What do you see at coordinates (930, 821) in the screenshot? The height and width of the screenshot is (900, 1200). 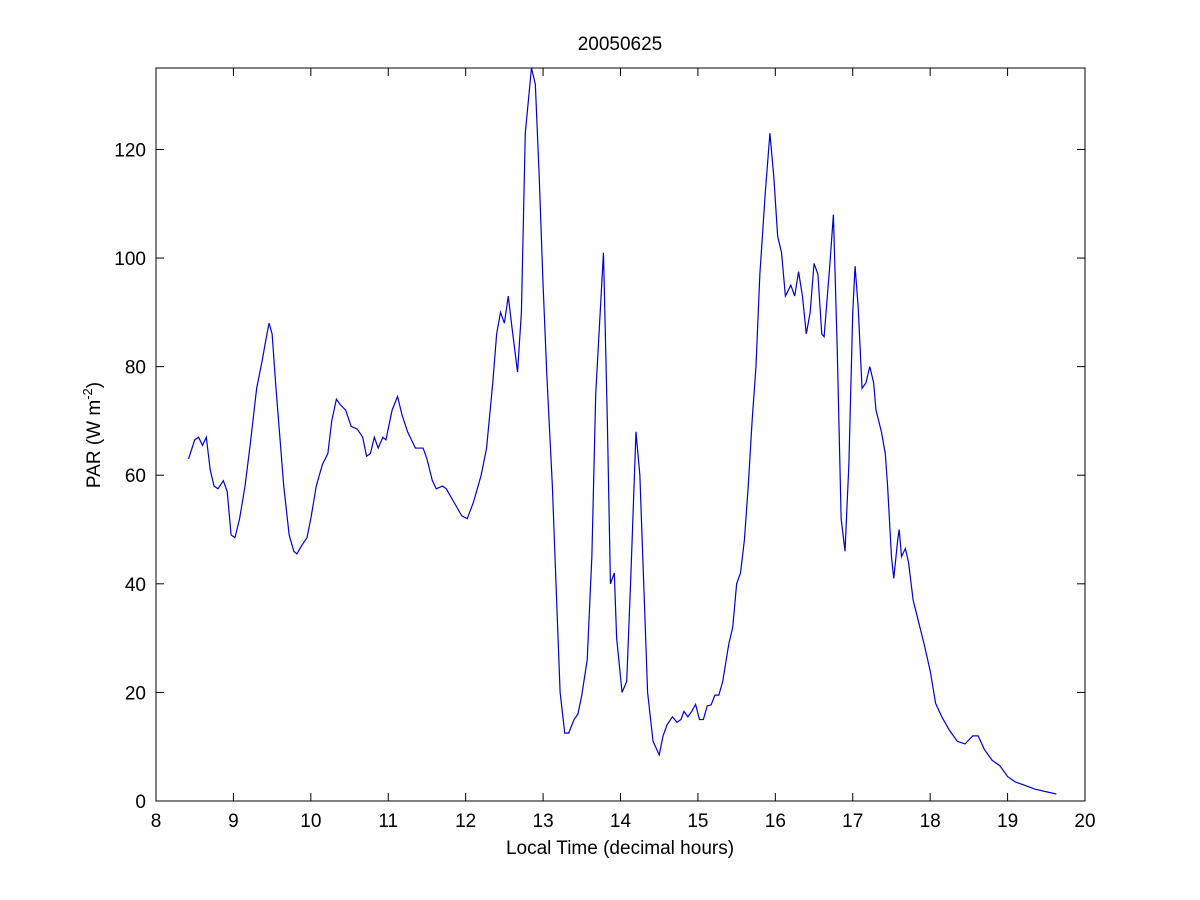 I see `x-tick-label: 18` at bounding box center [930, 821].